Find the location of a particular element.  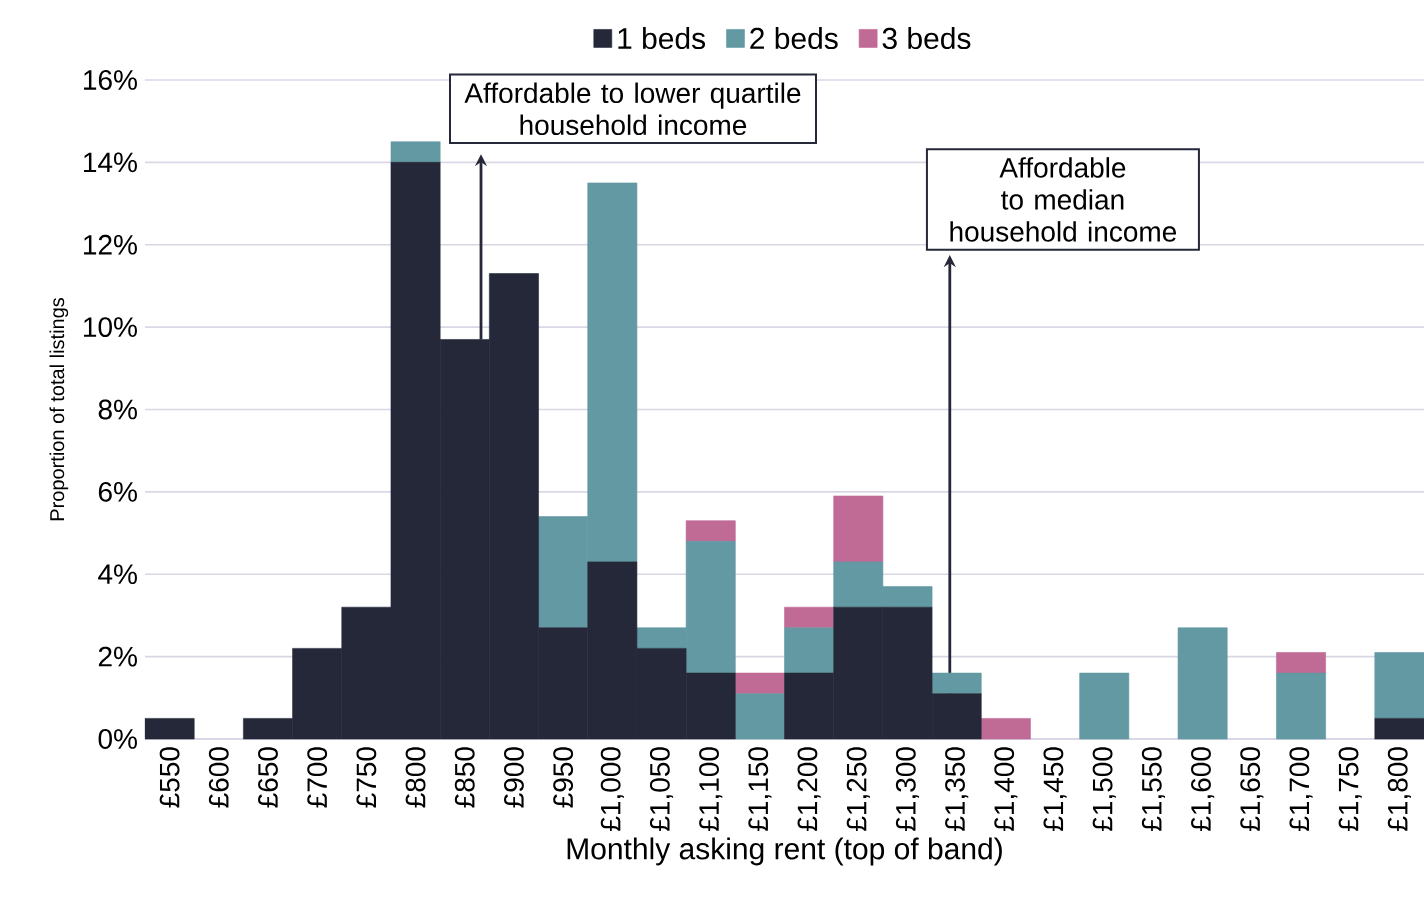

x-tick-label: £900 is located at coordinates (514, 777).